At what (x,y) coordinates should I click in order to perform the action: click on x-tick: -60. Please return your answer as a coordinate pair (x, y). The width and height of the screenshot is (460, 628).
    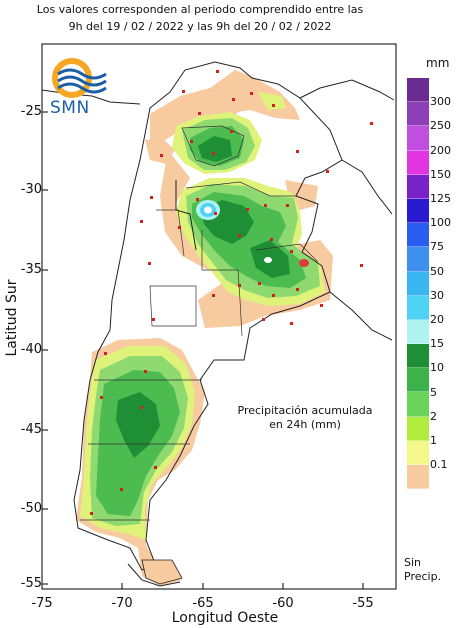
    Looking at the image, I should click on (283, 603).